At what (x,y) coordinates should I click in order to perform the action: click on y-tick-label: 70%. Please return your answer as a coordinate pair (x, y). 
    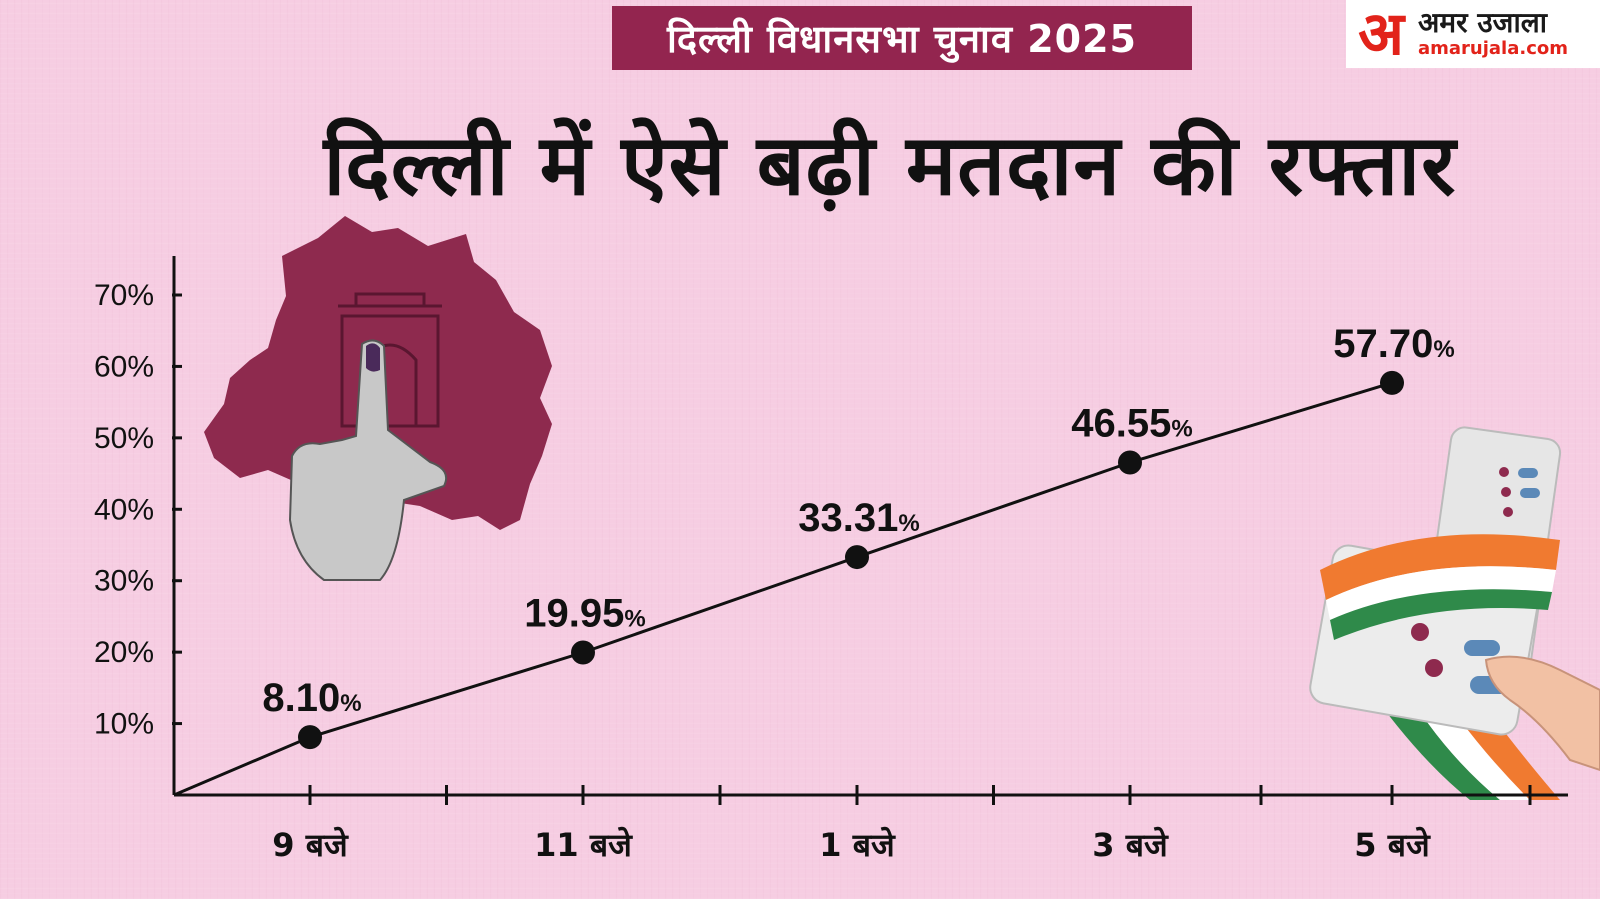
    Looking at the image, I should click on (124, 295).